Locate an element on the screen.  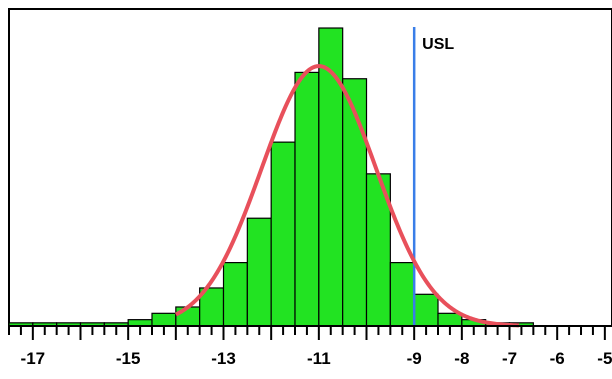
x-tick-label: -11 is located at coordinates (319, 358).